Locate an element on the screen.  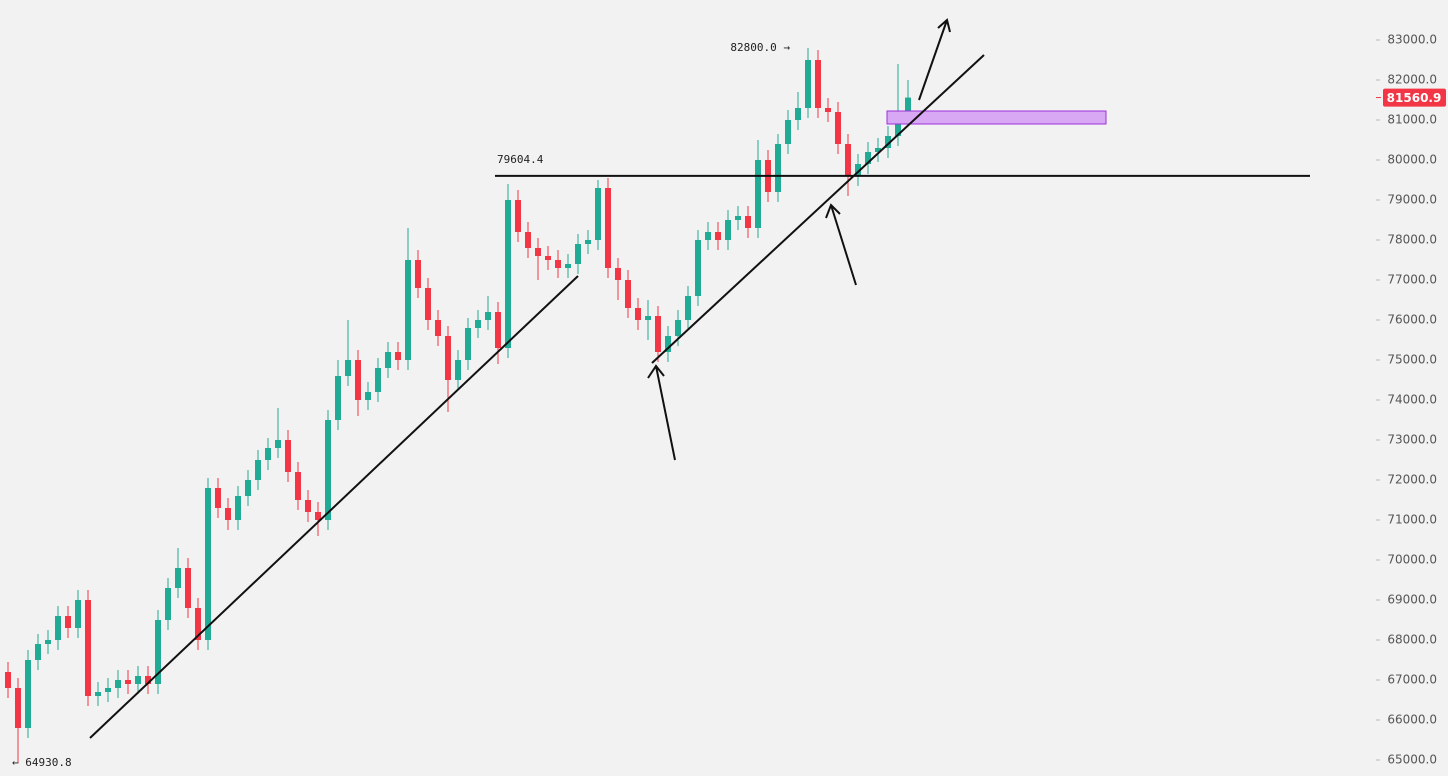
y-tick-label: 68000.0 is located at coordinates (1412, 640).